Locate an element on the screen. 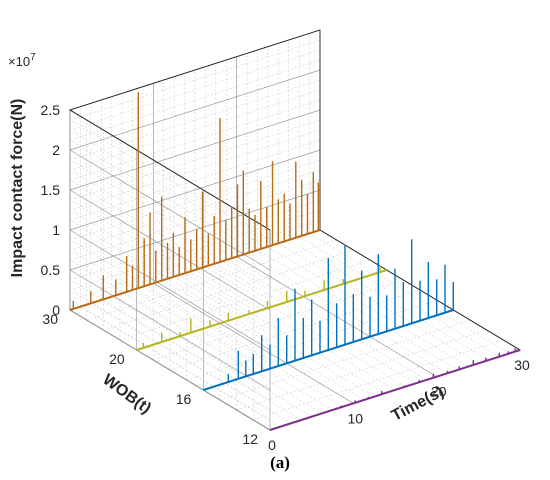 Image resolution: width=550 pixels, height=480 pixels. z-tick-label: 1 is located at coordinates (56, 230).